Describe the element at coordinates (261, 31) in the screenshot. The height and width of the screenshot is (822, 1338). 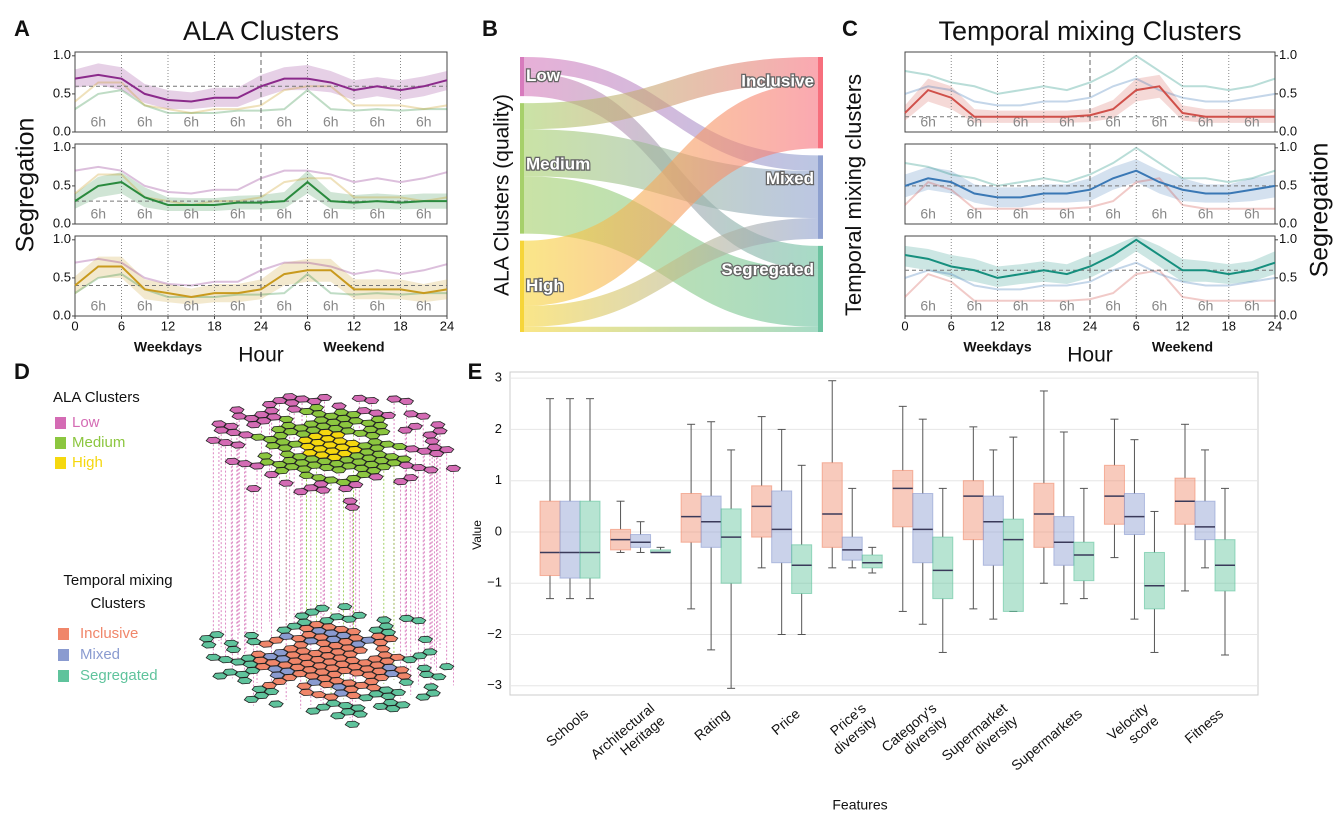
I see `panel-title: ALA Clusters` at that location.